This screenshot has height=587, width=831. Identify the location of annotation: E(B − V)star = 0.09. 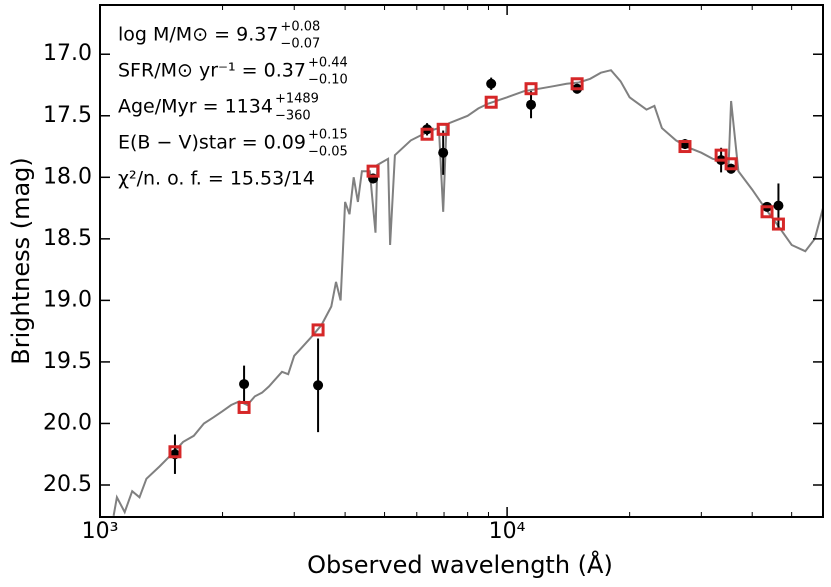
(212, 143).